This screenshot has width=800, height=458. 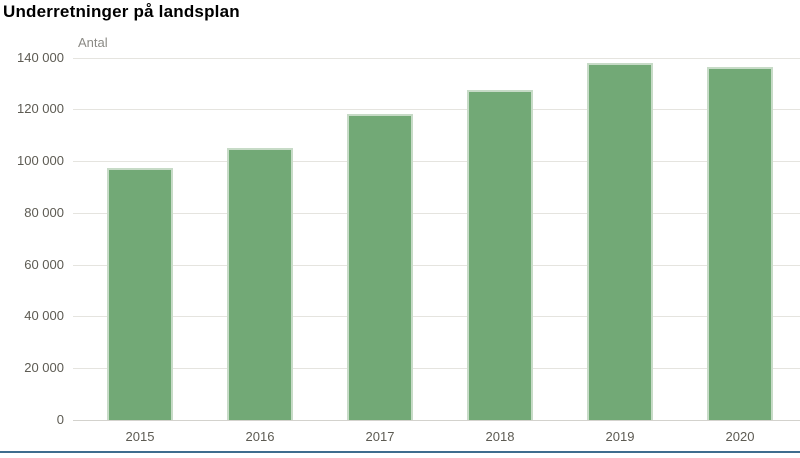 I want to click on y-tick-label: 20 000, so click(x=44, y=367).